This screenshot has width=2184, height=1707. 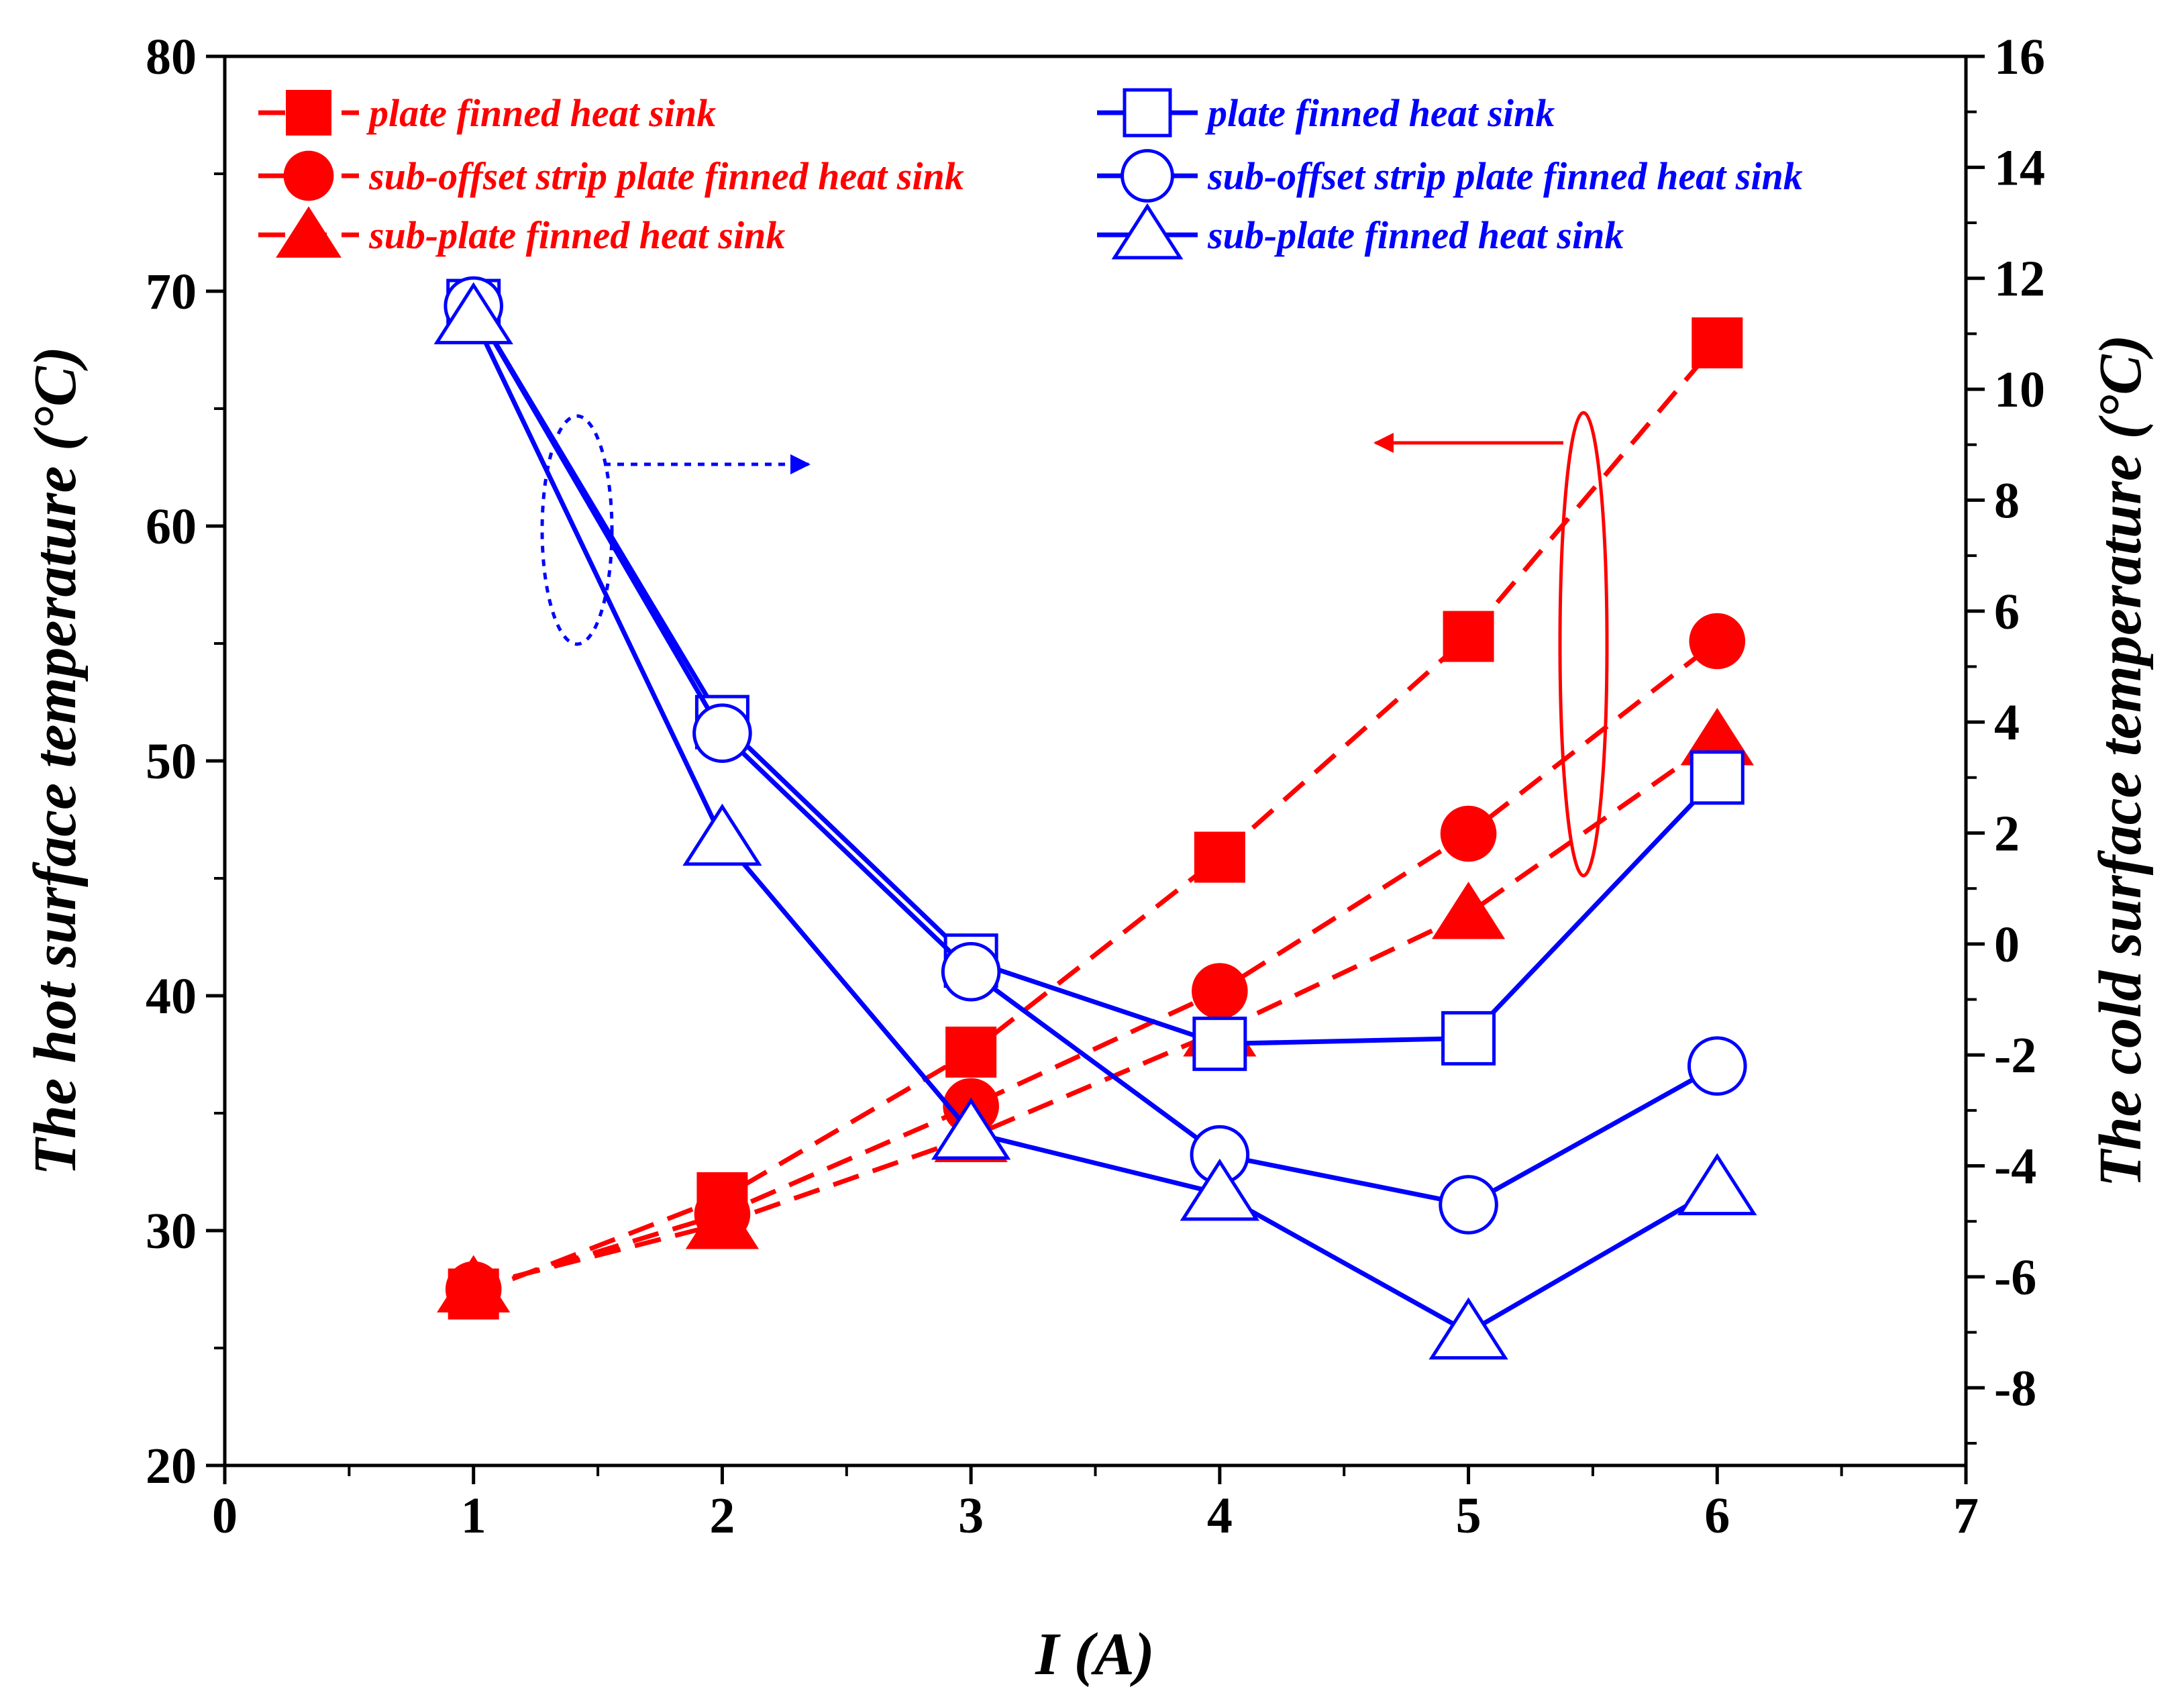 What do you see at coordinates (2015, 1055) in the screenshot?
I see `right-tick-label: -2` at bounding box center [2015, 1055].